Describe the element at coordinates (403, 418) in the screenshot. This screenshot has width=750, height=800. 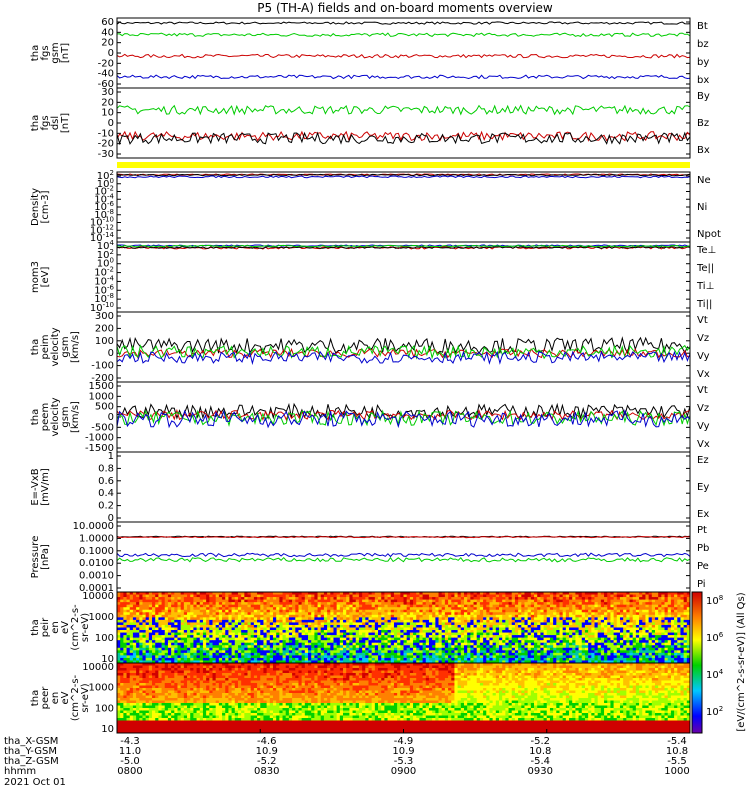
I see `series-Vy` at that location.